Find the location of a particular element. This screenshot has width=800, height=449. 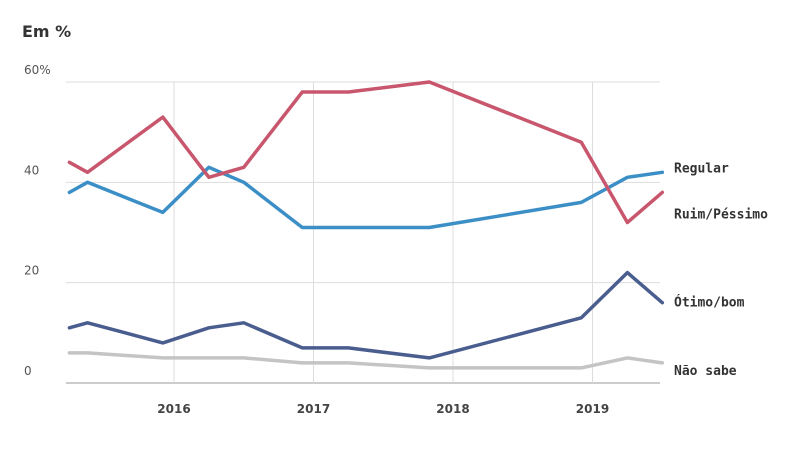

x-tick-label-2019: 2019 is located at coordinates (592, 409).